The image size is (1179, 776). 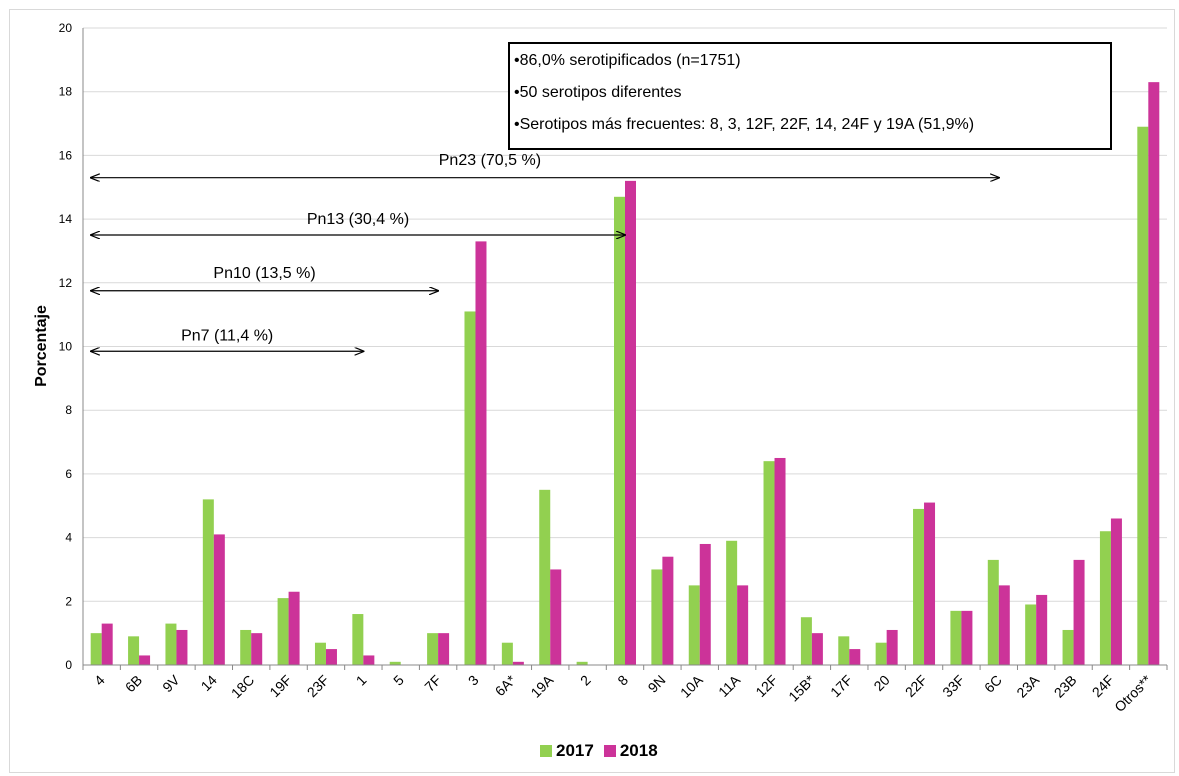 I want to click on bar-2018-9N, so click(x=668, y=610).